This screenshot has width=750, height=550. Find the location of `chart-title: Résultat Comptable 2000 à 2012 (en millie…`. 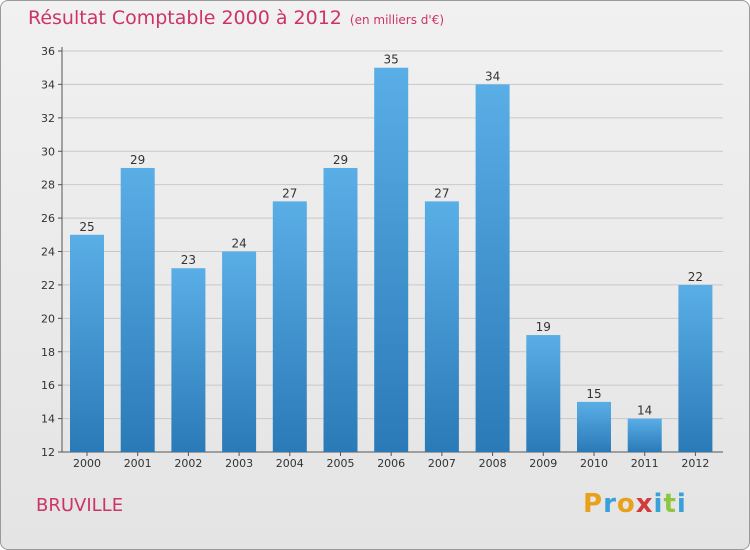

chart-title: Résultat Comptable 2000 à 2012 (en millie… is located at coordinates (236, 18).